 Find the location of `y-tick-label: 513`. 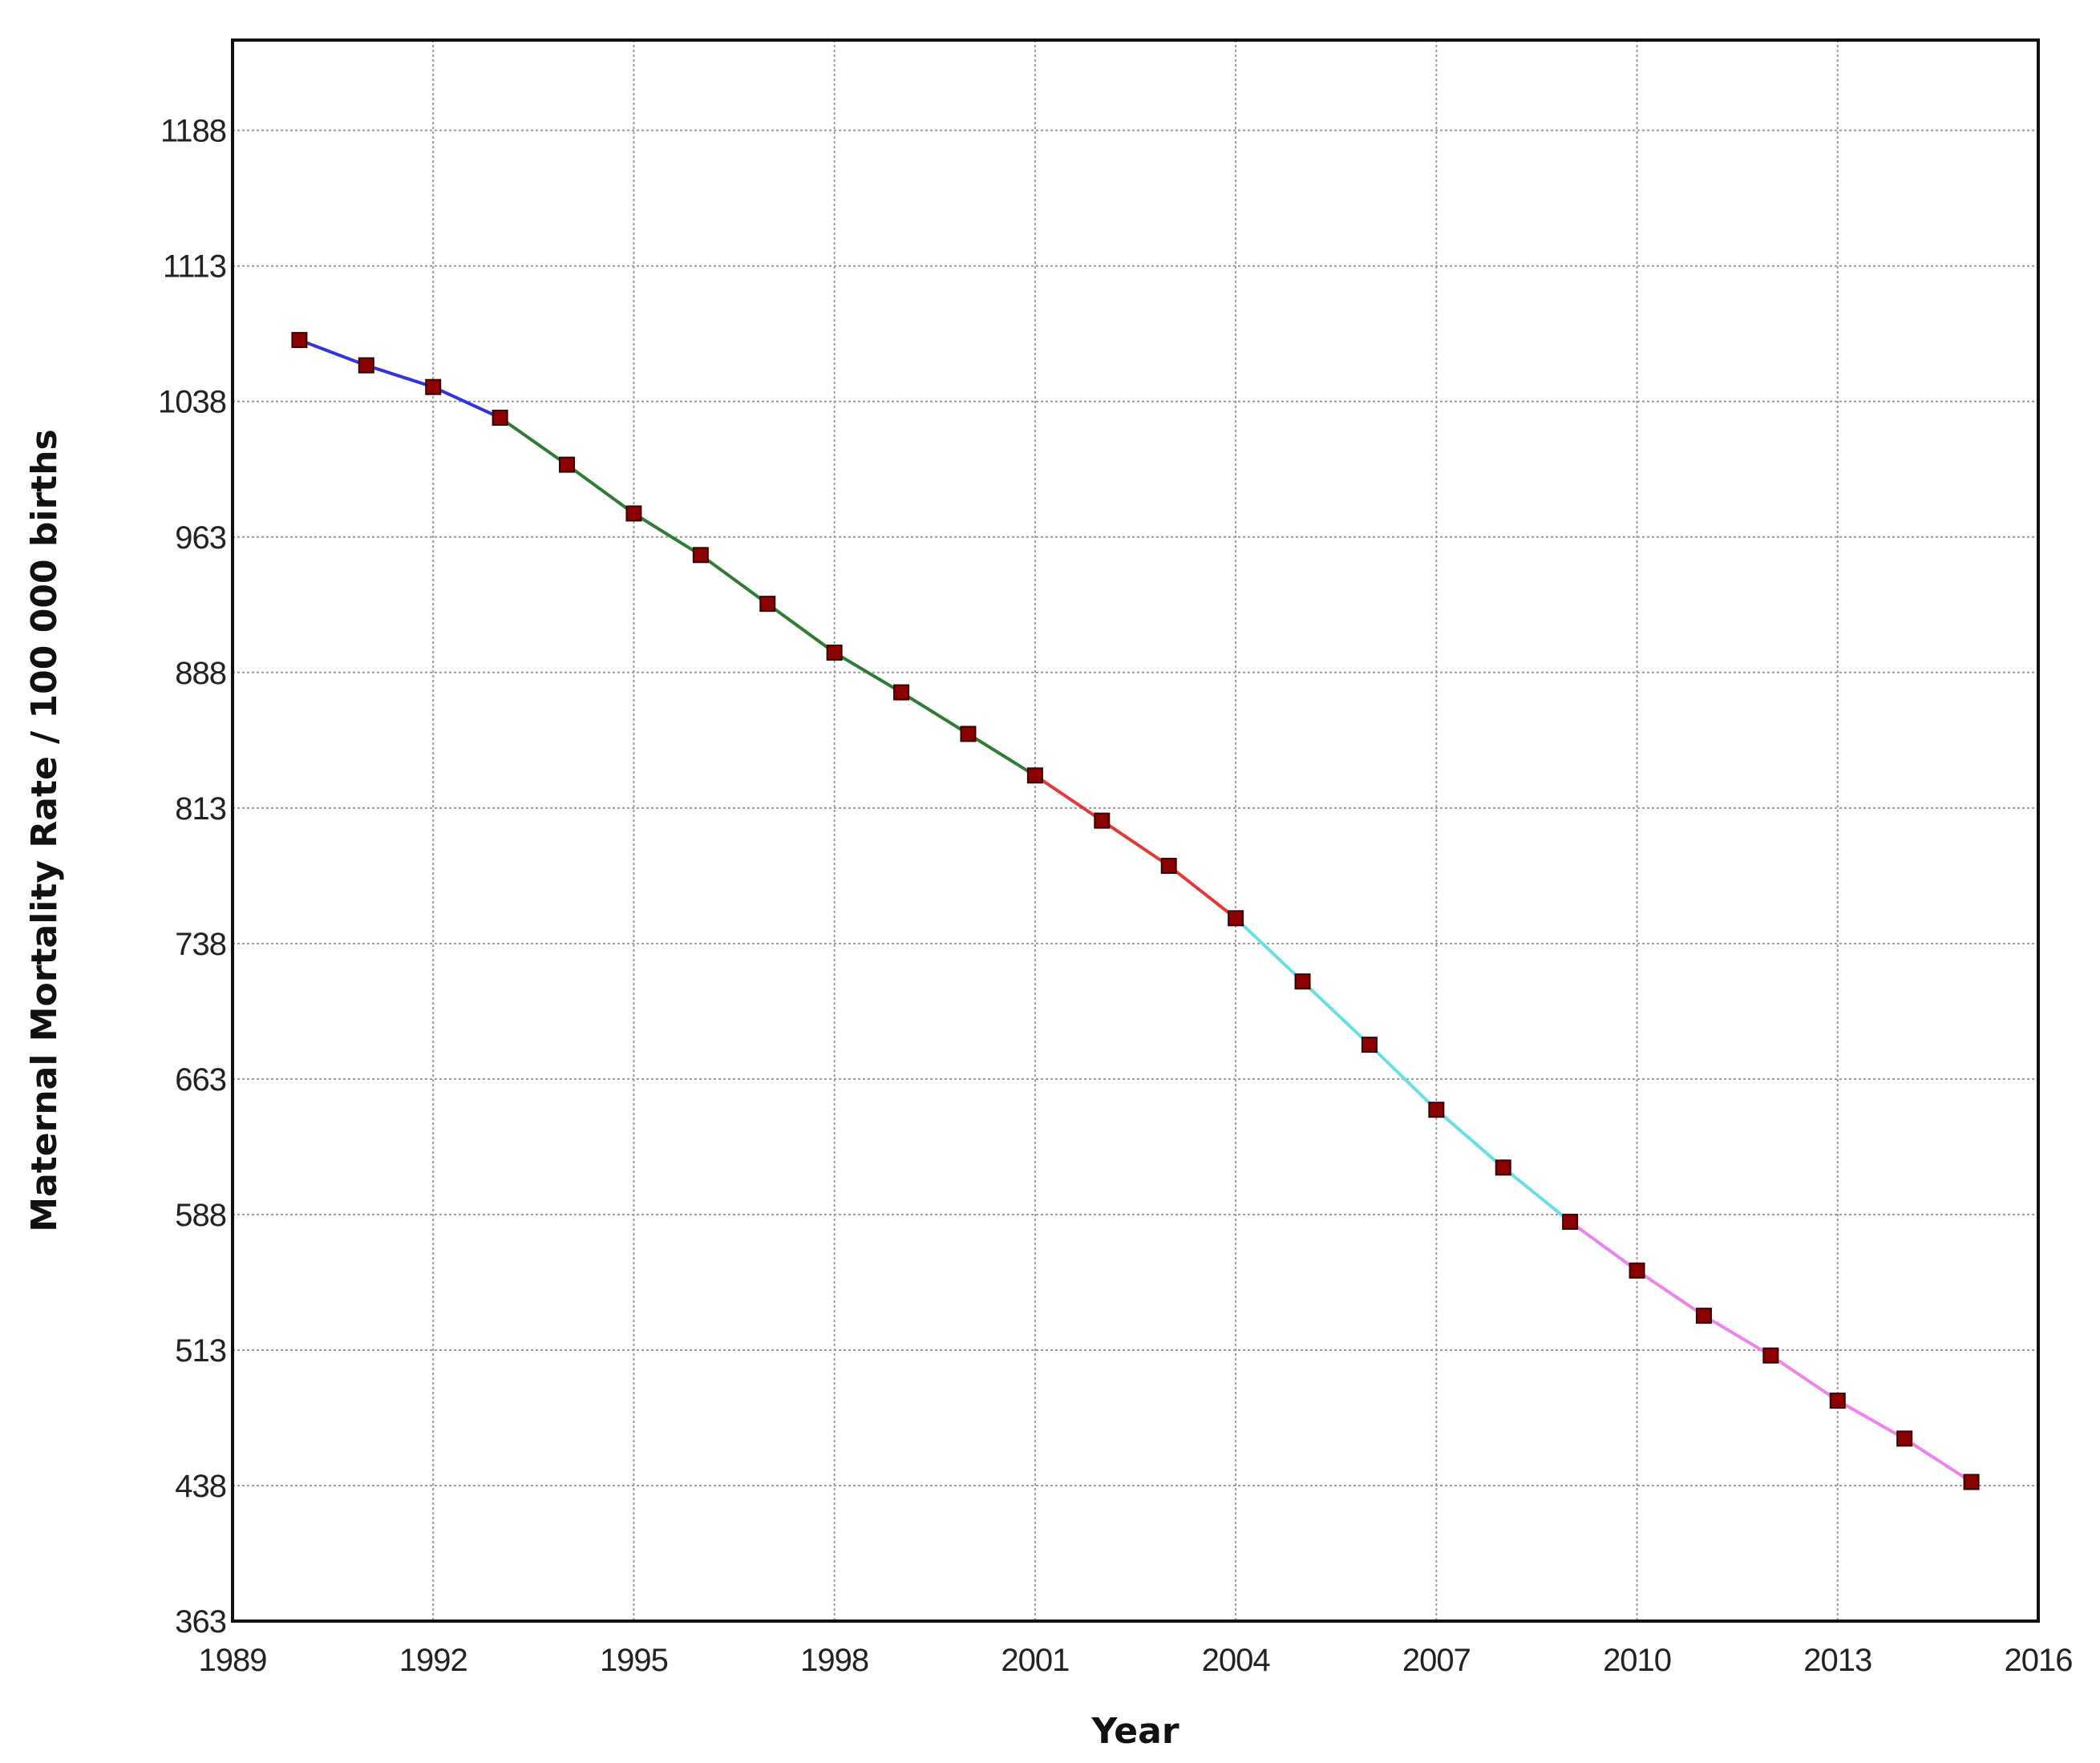

y-tick-label: 513 is located at coordinates (200, 1351).